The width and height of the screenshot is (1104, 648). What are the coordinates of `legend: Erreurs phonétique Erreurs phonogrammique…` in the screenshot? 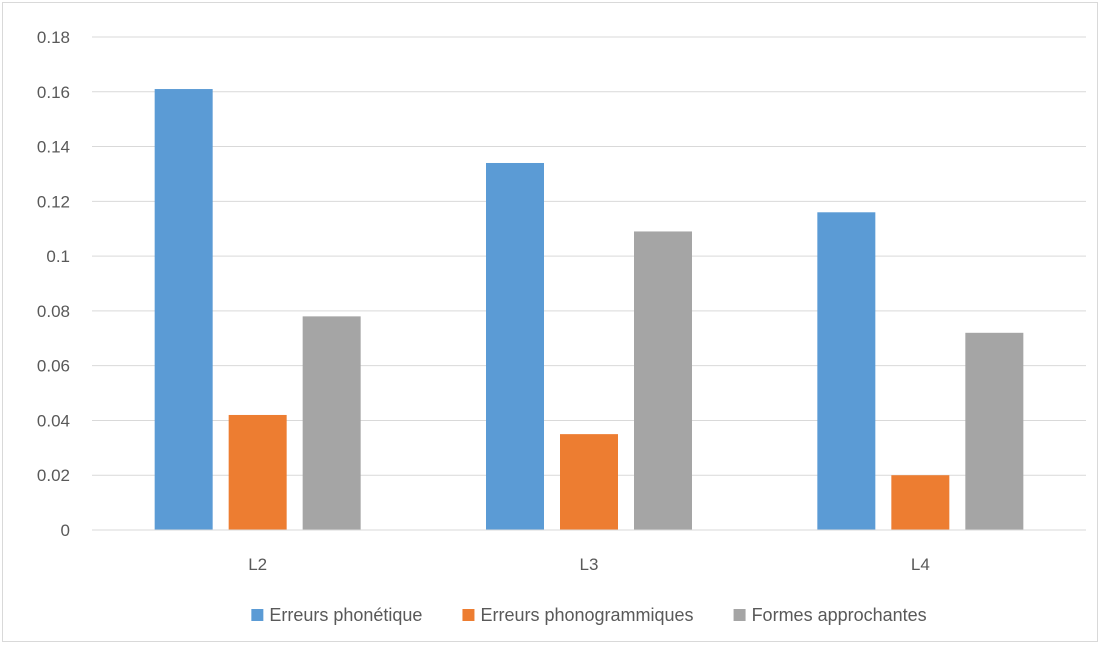 It's located at (589, 615).